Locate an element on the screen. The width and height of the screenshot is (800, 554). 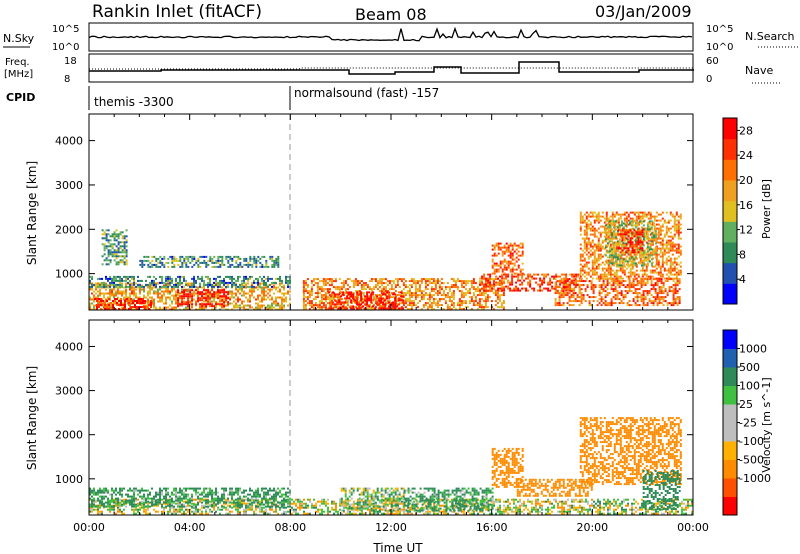
power-colorbar: 4 8 12 16 20 24 28 is located at coordinates (737, 211).